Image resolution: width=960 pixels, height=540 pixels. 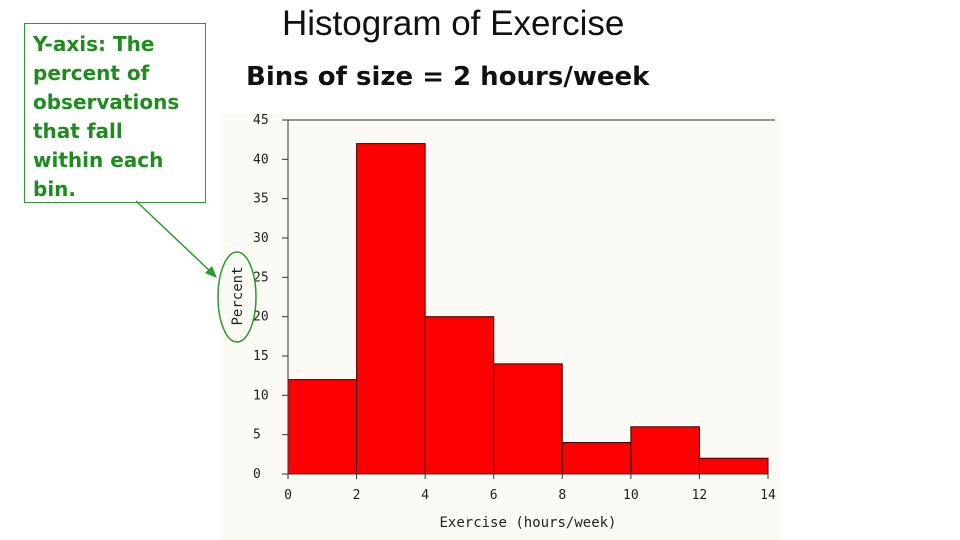 What do you see at coordinates (527, 523) in the screenshot?
I see `x-axis-label: Exercise (hours/week)` at bounding box center [527, 523].